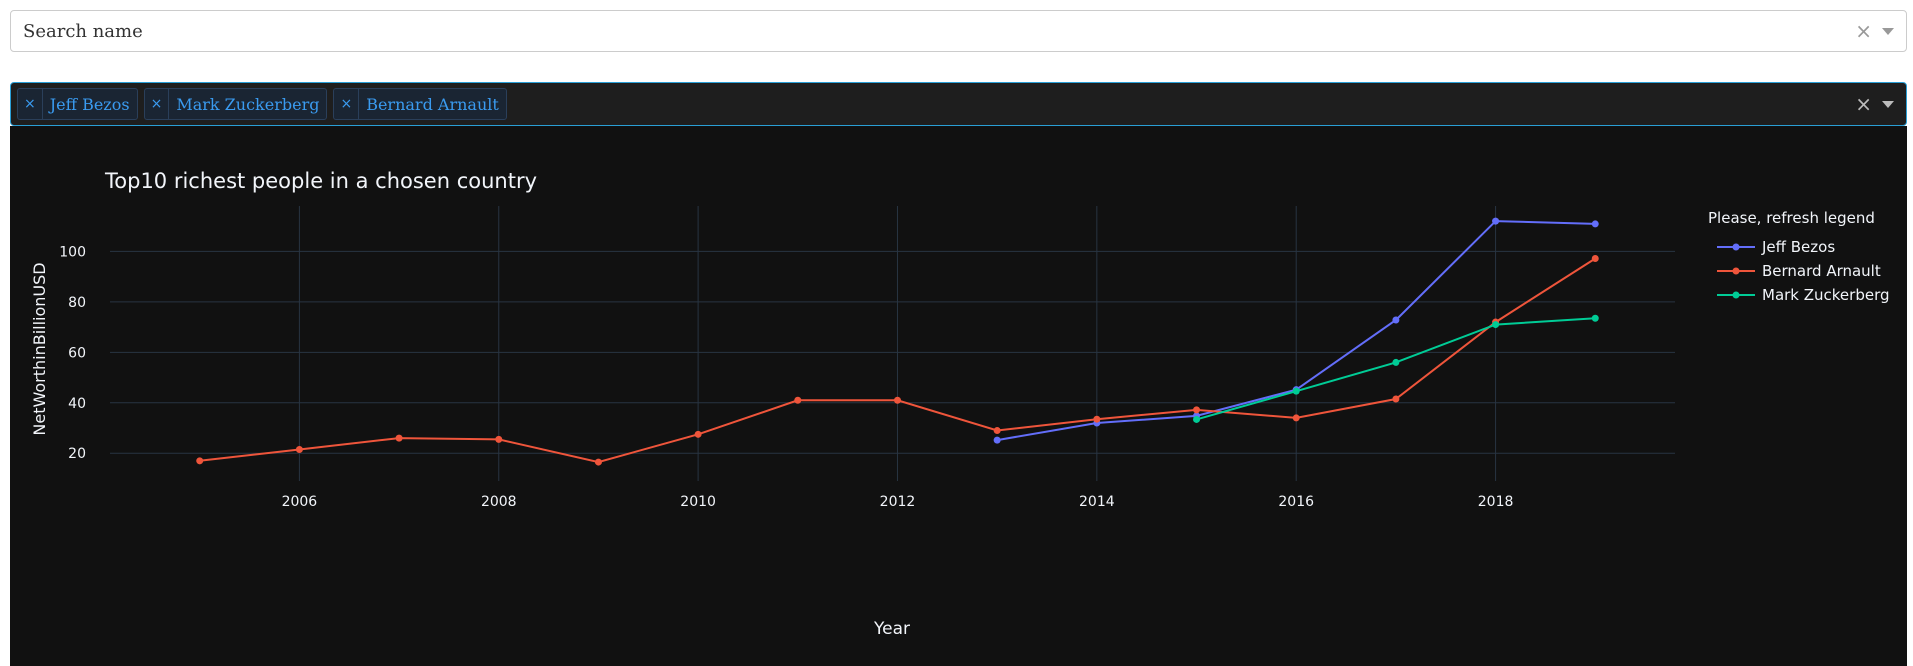 This screenshot has width=1913, height=666. I want to click on legend-label: Jeff Bezos, so click(1798, 247).